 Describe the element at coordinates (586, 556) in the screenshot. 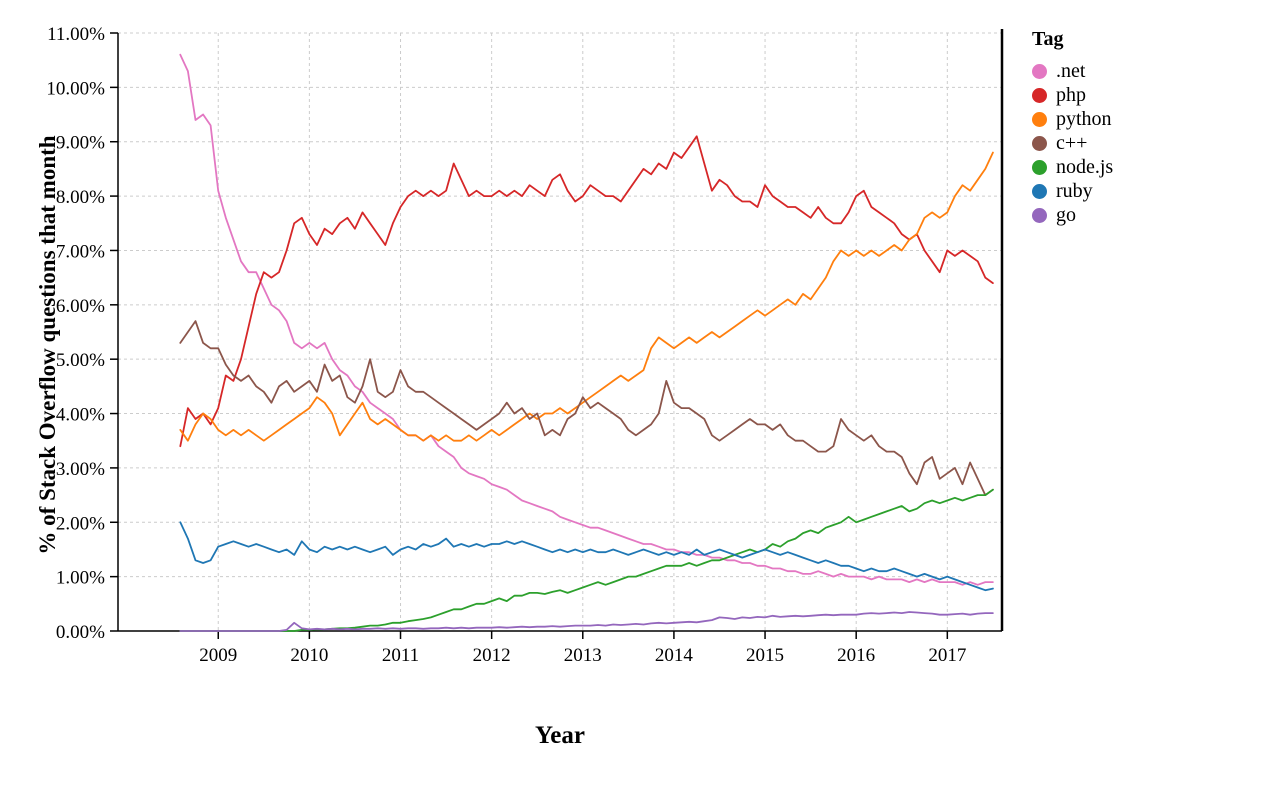

I see `series-line-ruby` at that location.